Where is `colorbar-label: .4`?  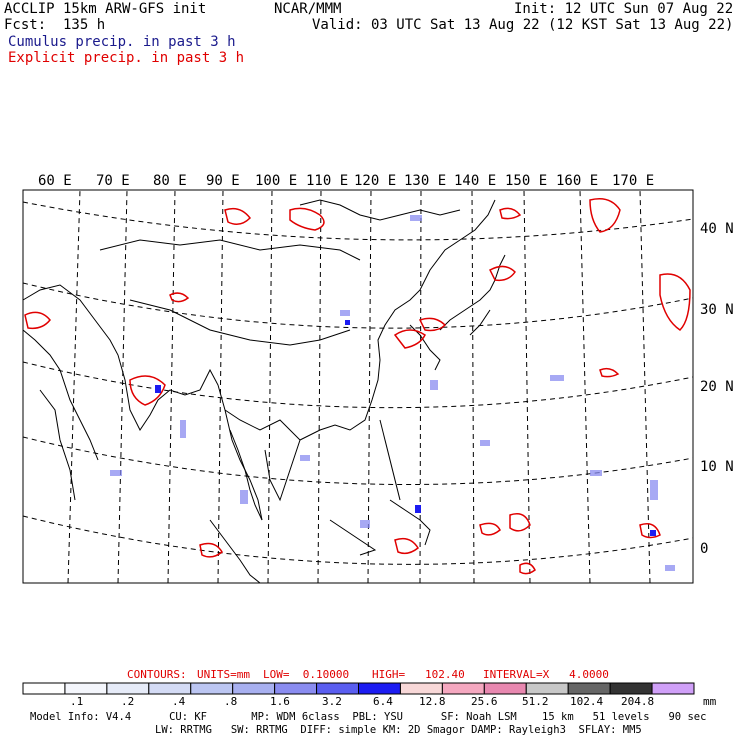
colorbar-label: .4 is located at coordinates (179, 701).